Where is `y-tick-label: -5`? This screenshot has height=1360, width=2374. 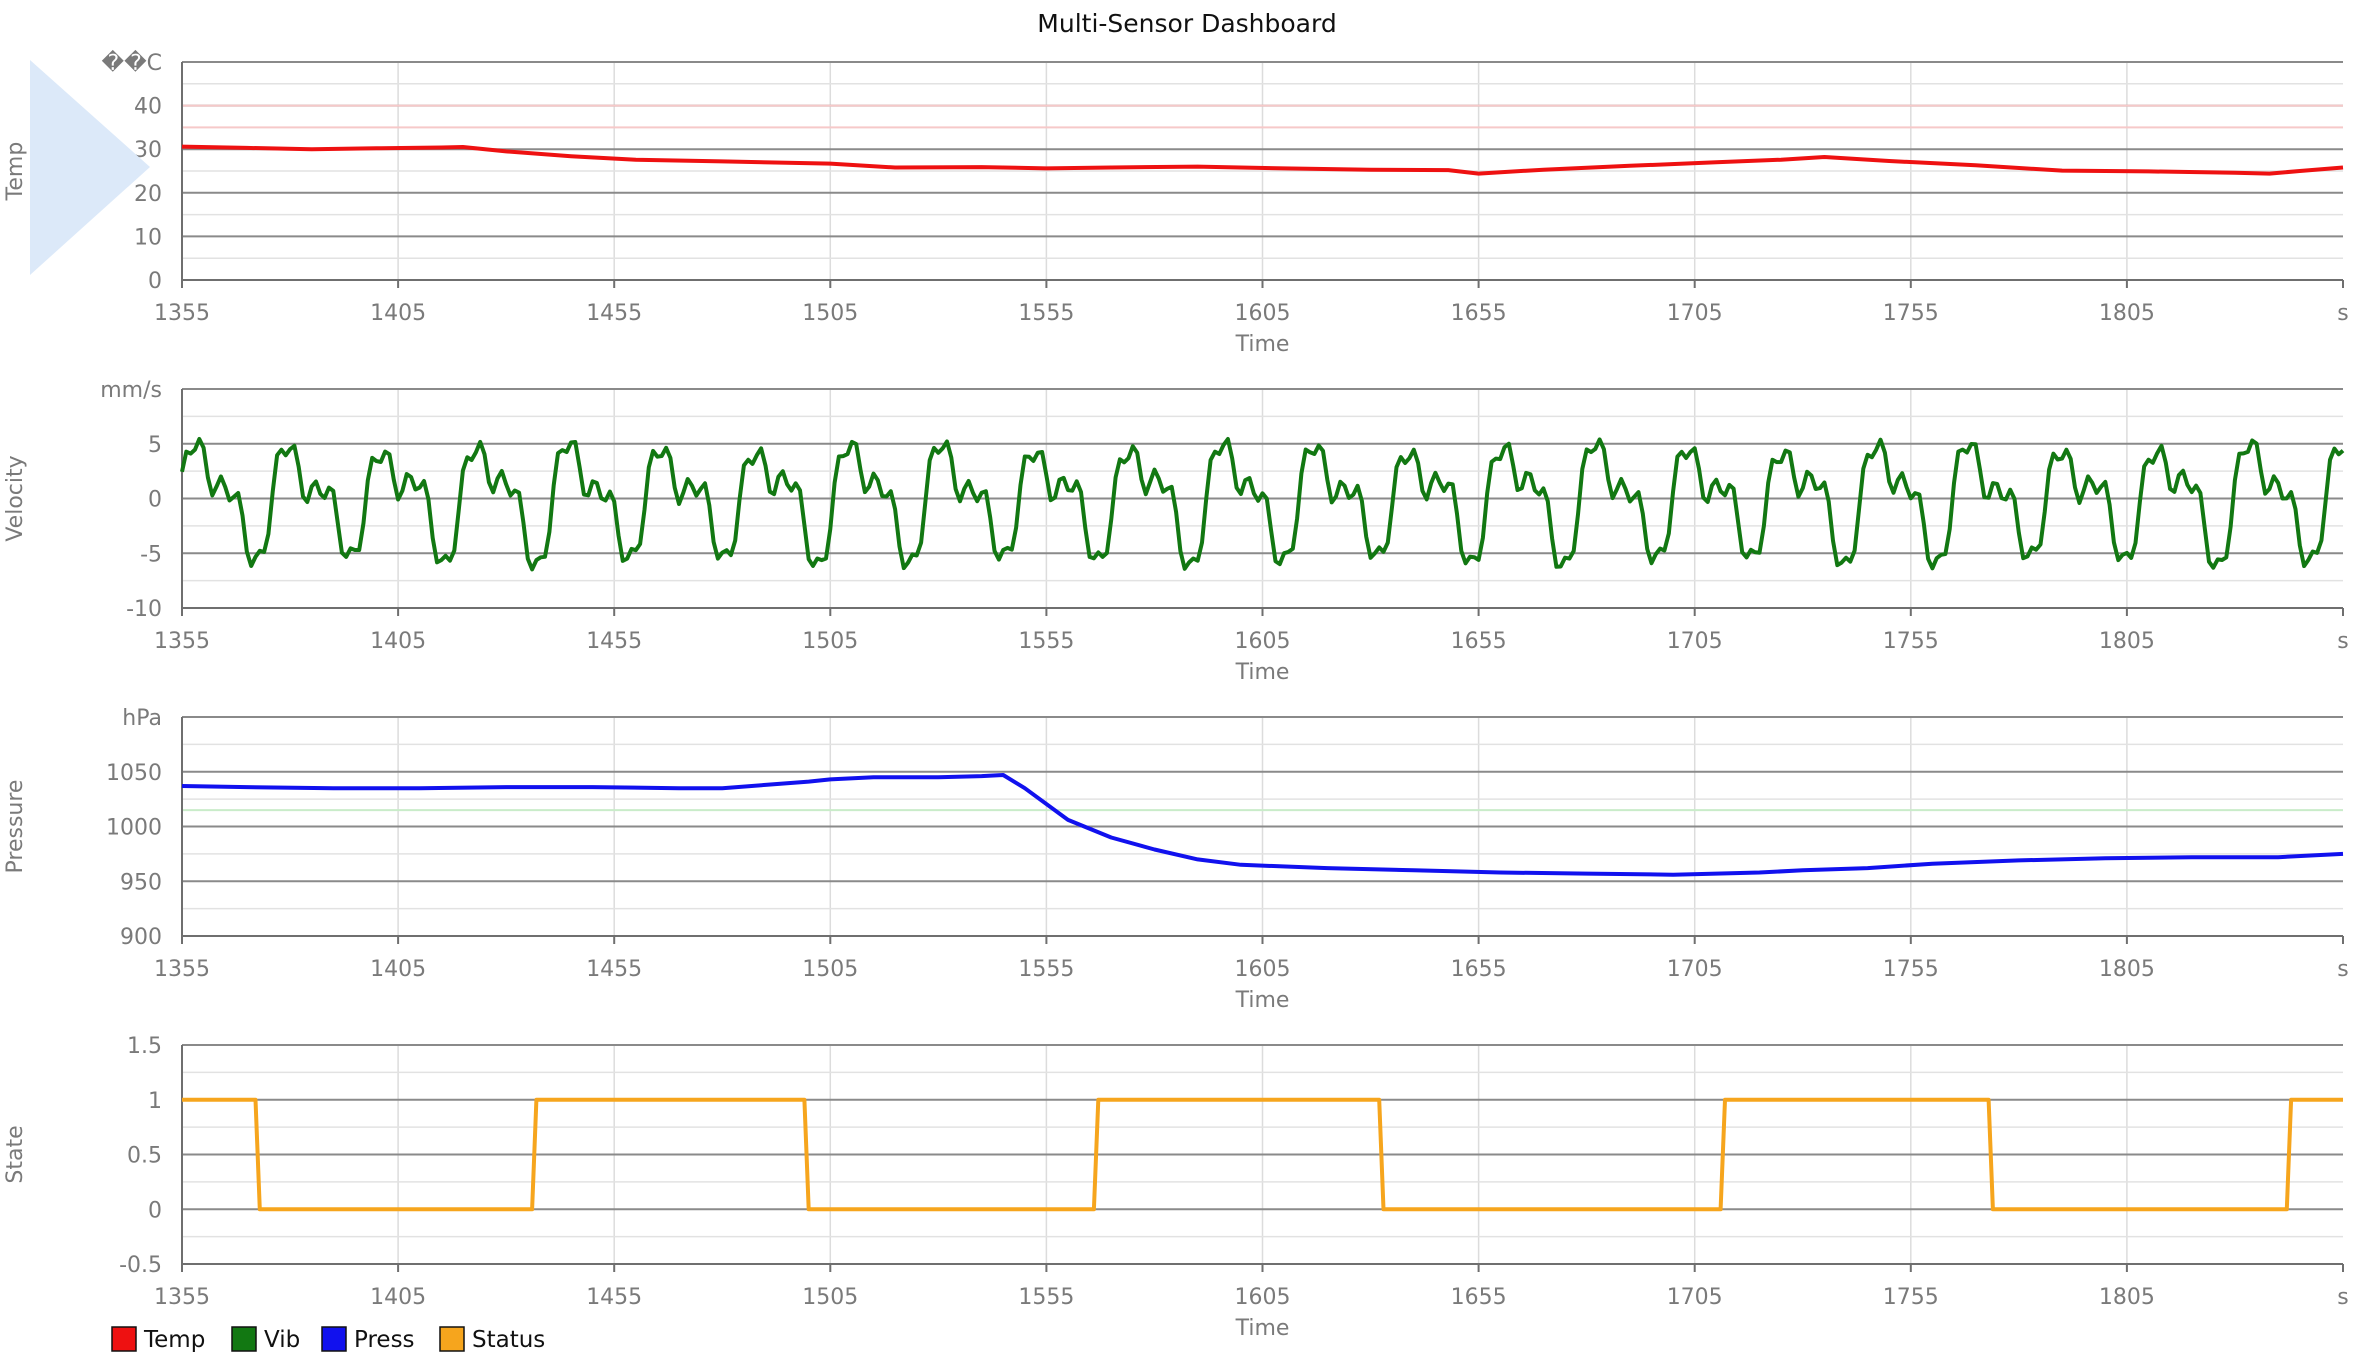
y-tick-label: -5 is located at coordinates (151, 554).